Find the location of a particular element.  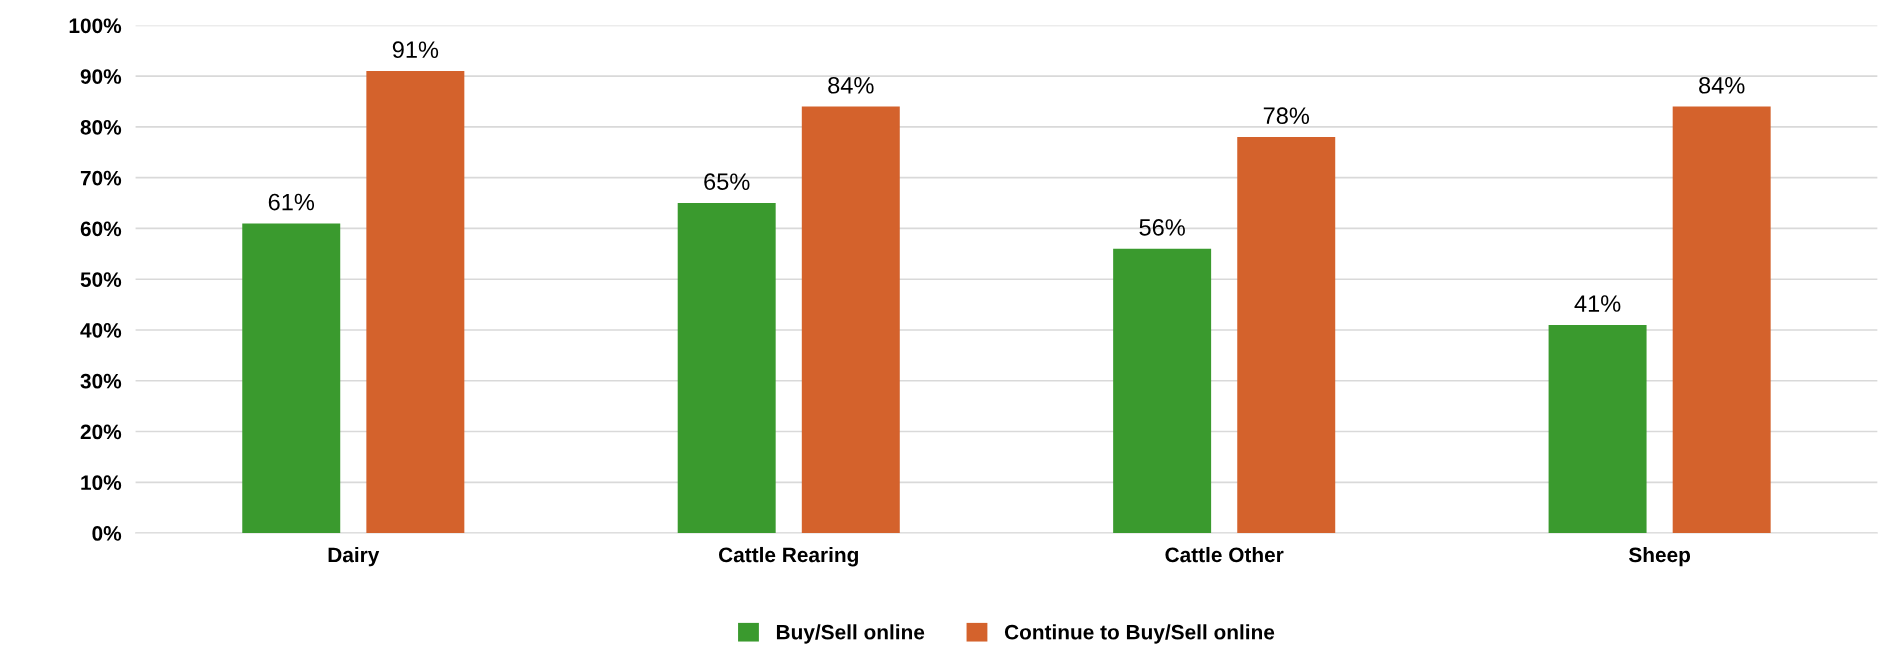

y-tick-label: 10% is located at coordinates (101, 483).